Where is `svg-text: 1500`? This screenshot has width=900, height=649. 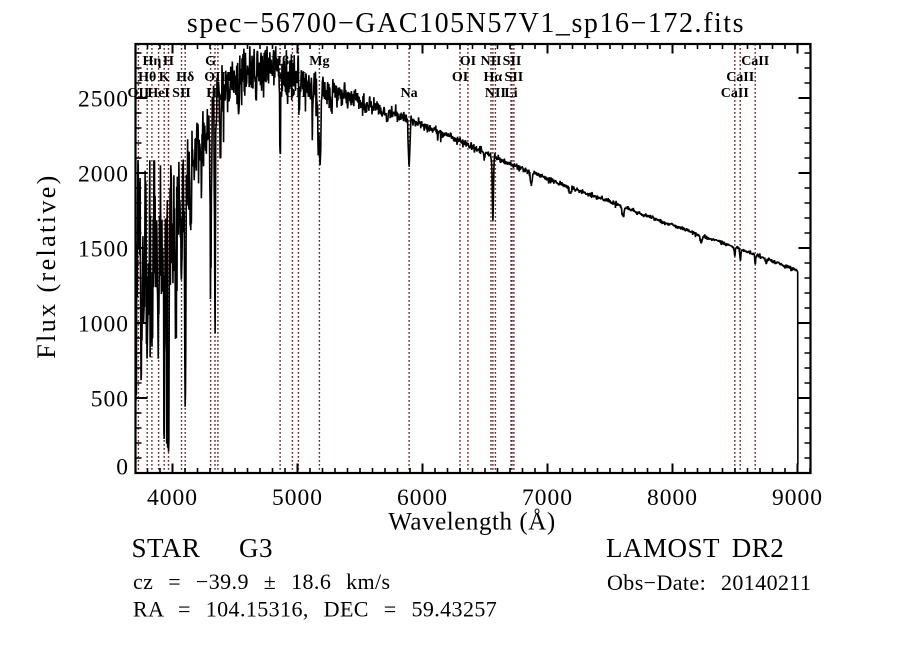
svg-text: 1500 is located at coordinates (103, 250).